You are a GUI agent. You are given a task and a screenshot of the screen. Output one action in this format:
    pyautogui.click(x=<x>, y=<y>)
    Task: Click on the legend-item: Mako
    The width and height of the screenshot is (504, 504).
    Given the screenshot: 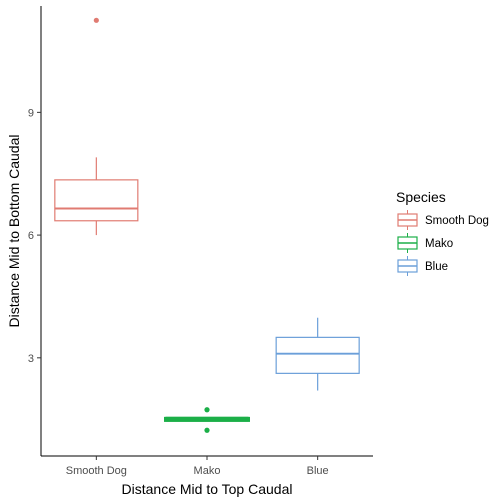 What is the action you would take?
    pyautogui.click(x=425, y=243)
    